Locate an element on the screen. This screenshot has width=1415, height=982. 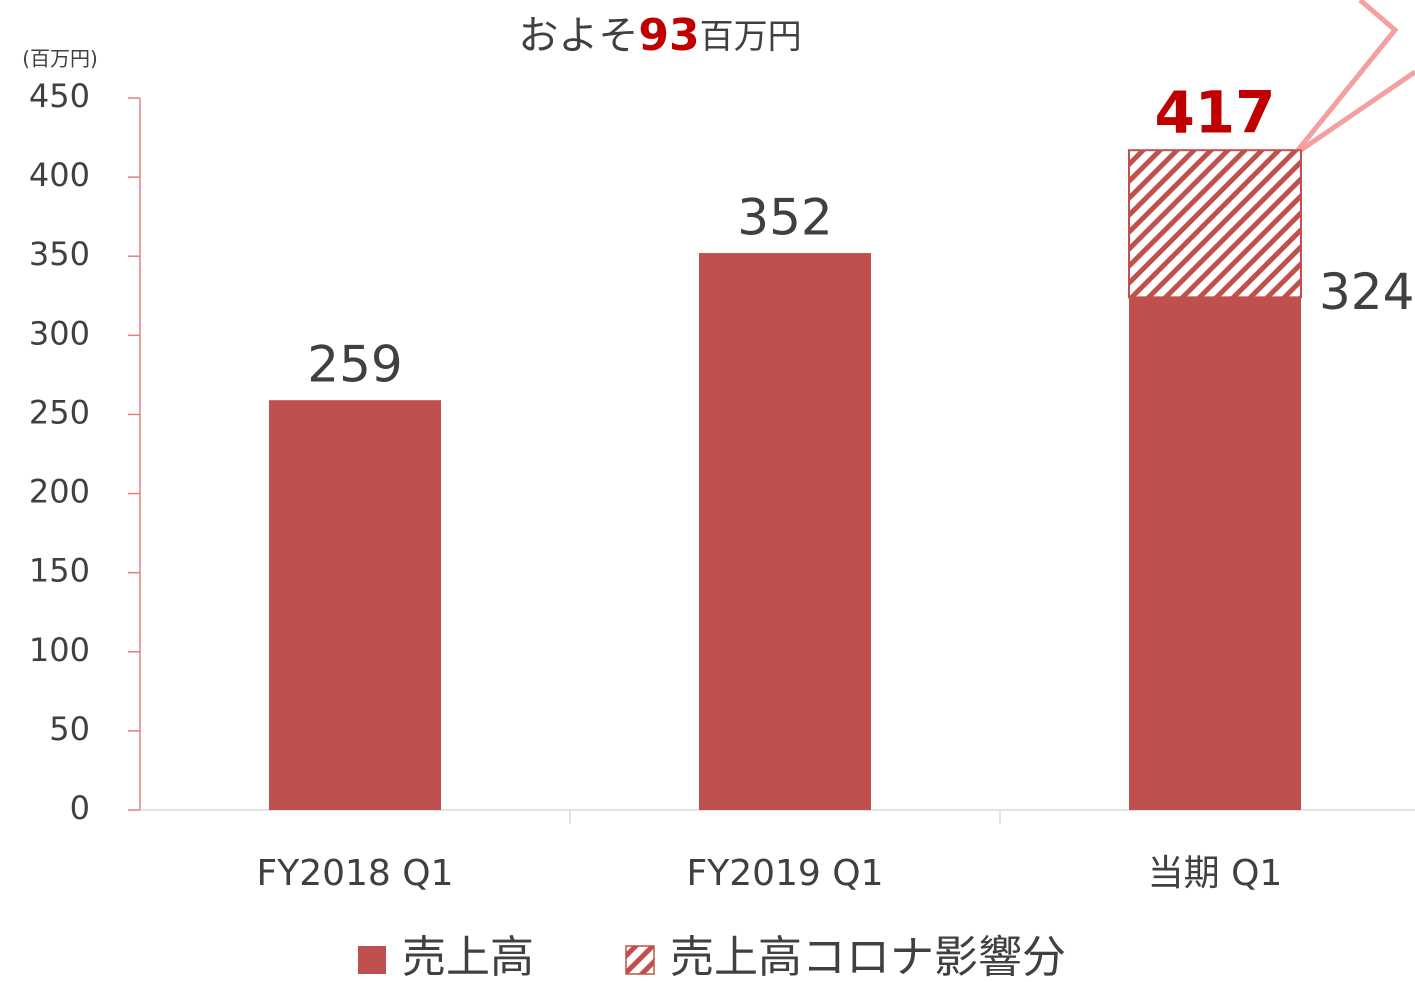
y-tick-label: 150 is located at coordinates (59, 571).